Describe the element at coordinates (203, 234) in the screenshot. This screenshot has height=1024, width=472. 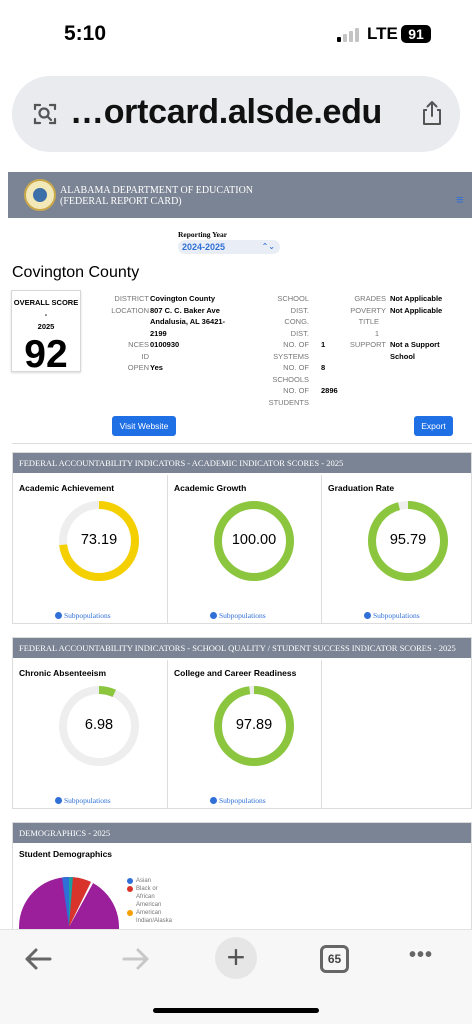
I see `reporting-year-label: Reporting Year` at that location.